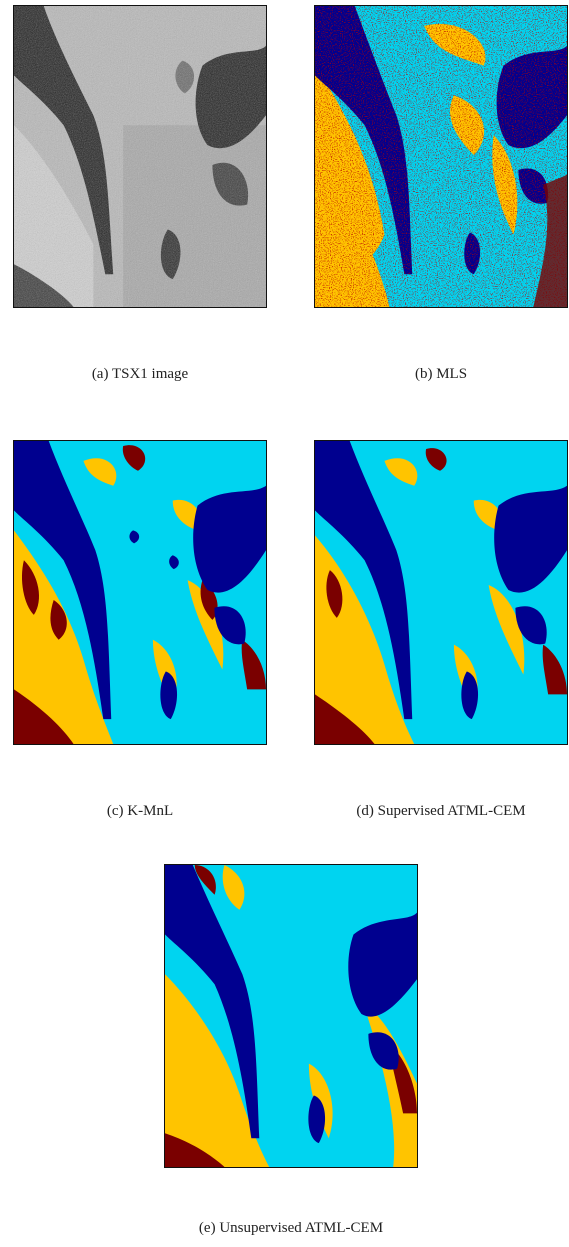 This screenshot has height=1247, width=569. I want to click on tsx1-sar-image, so click(140, 156).